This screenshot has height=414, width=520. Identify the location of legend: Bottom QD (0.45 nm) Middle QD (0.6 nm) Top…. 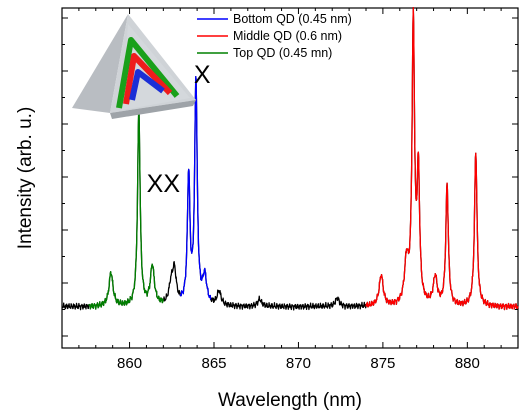
(274, 36).